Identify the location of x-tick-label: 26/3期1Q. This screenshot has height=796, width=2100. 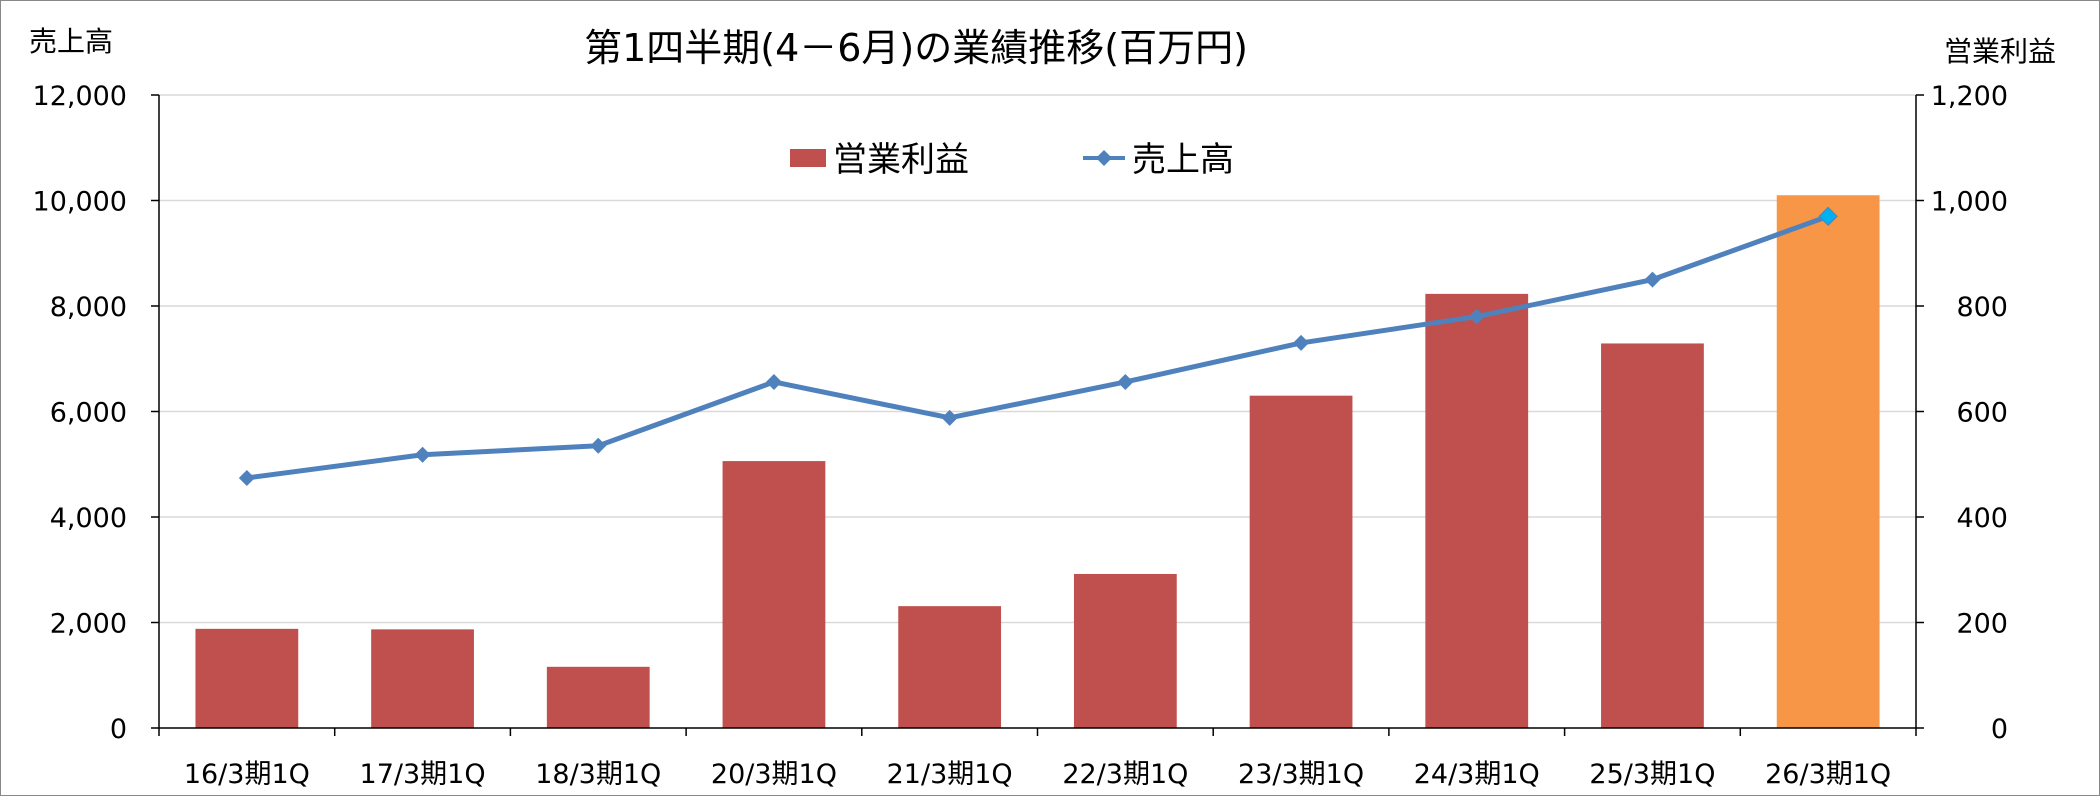
(1828, 774).